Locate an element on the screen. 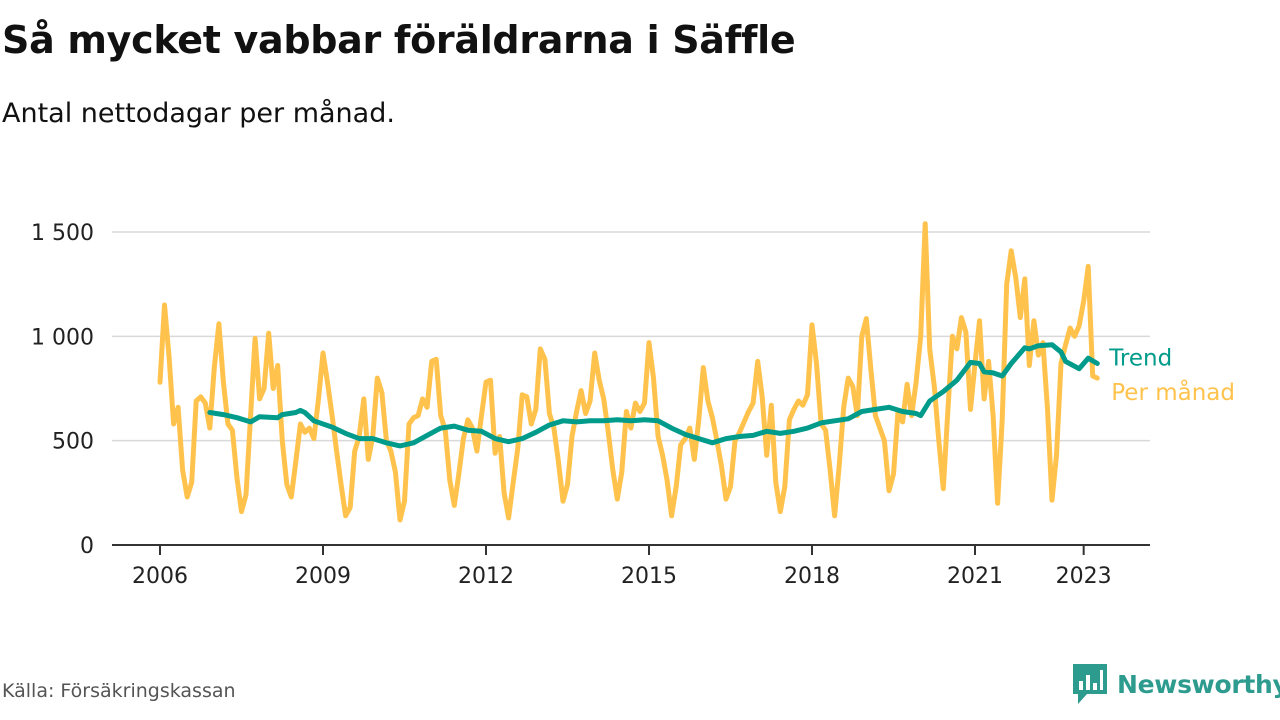 Image resolution: width=1280 pixels, height=720 pixels. chart-subtitle: Antal nettodagar per månad. is located at coordinates (198, 113).